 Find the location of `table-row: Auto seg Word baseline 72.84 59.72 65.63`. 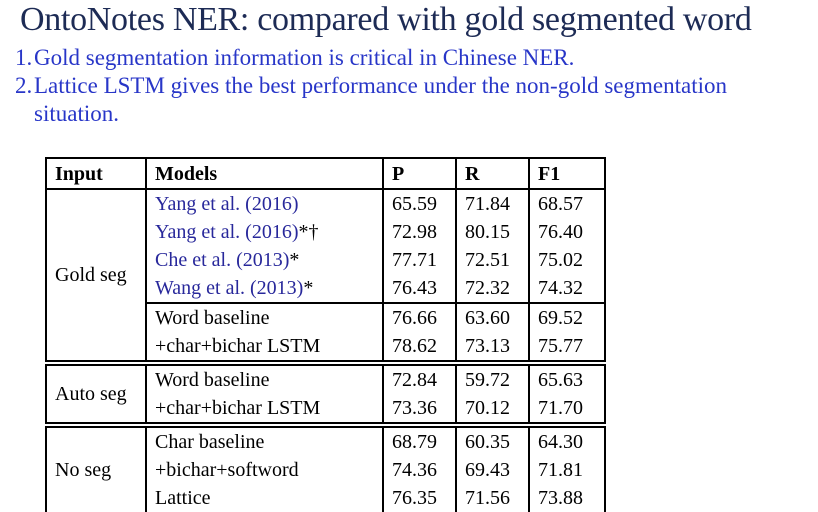

table-row: Auto seg Word baseline 72.84 59.72 65.63 is located at coordinates (325, 394).